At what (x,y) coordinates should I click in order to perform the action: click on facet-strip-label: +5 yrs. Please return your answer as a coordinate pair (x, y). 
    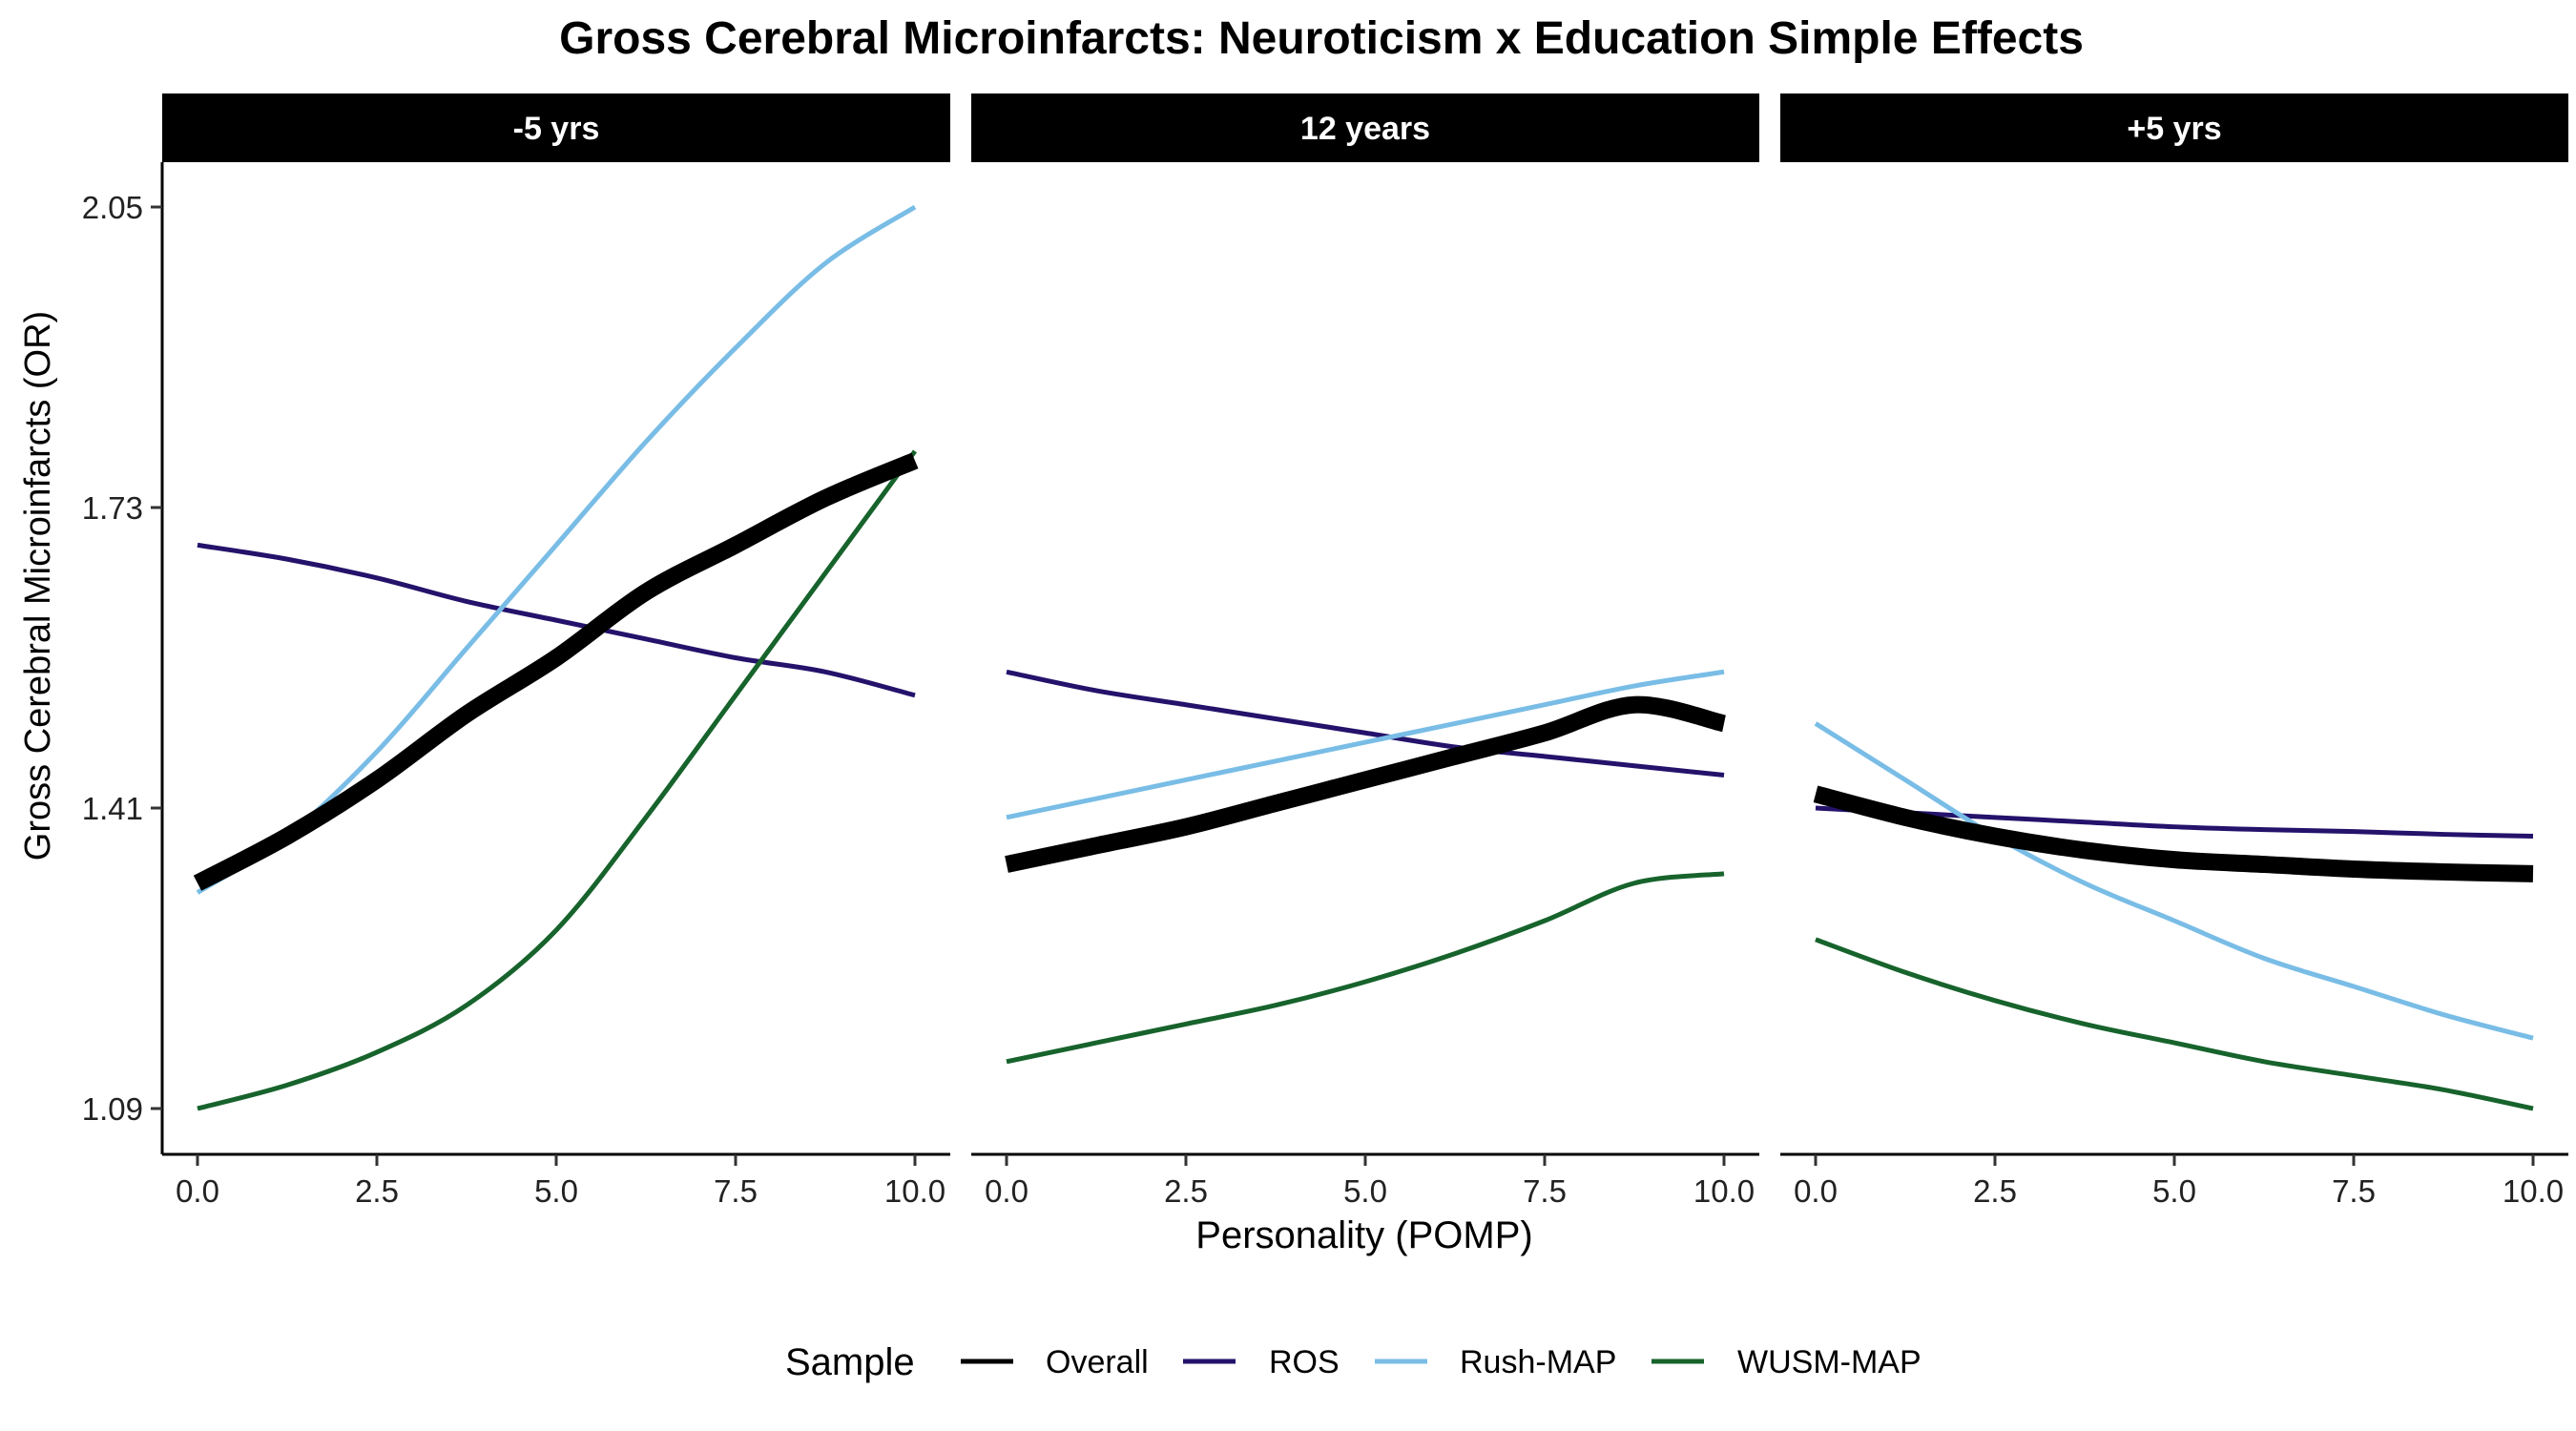
    Looking at the image, I should click on (2174, 129).